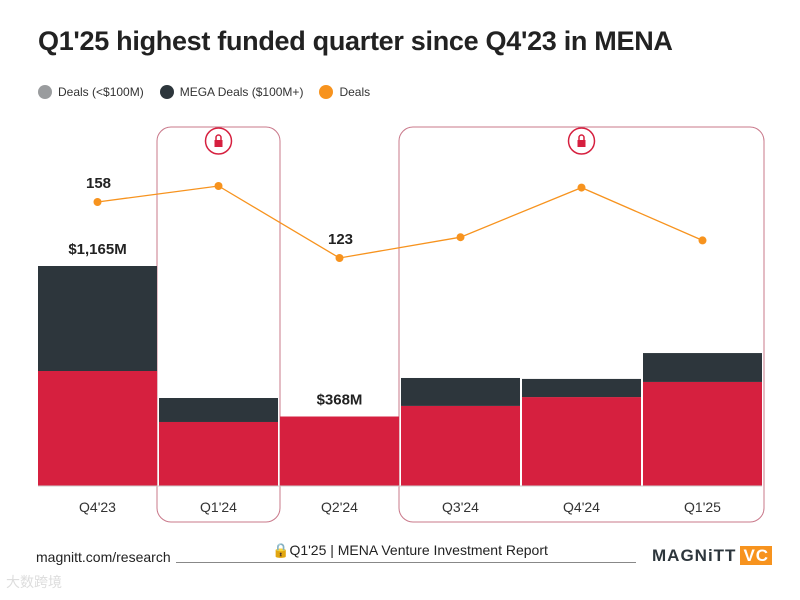 The width and height of the screenshot is (800, 600). Describe the element at coordinates (418, 550) in the screenshot. I see `report-label: Q1'25 | MENA Venture Investment Report` at that location.